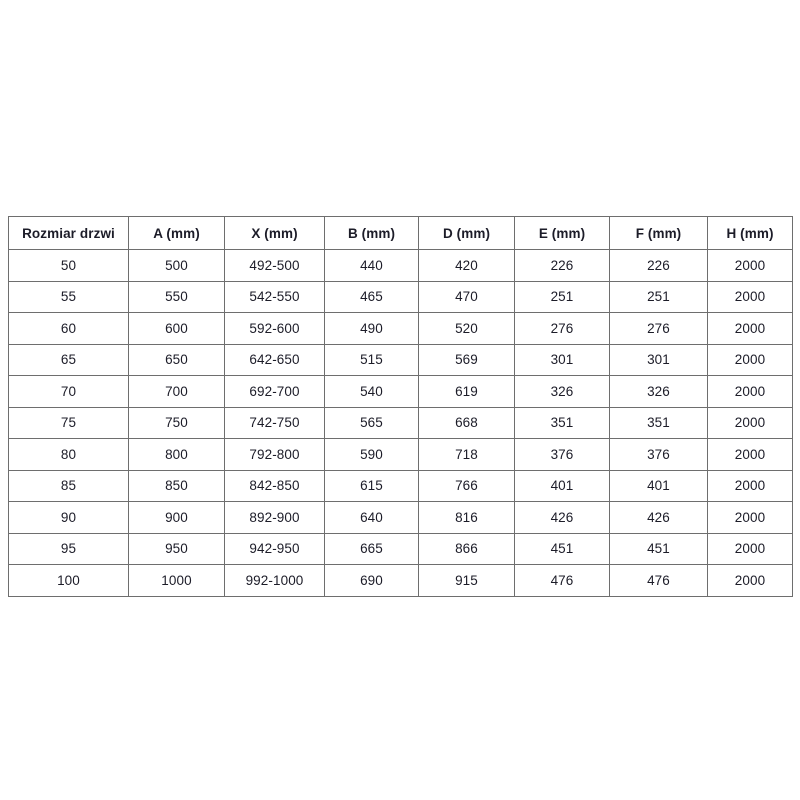 Image resolution: width=800 pixels, height=800 pixels. What do you see at coordinates (176, 548) in the screenshot?
I see `cell-value: 950` at bounding box center [176, 548].